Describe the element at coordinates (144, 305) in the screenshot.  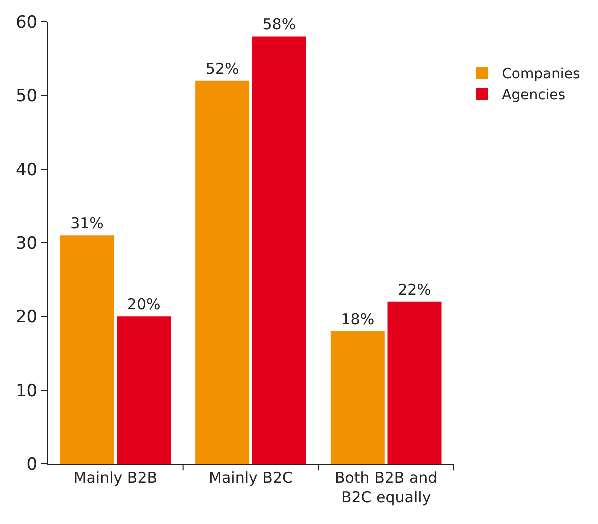
I see `data-label: 20%` at that location.